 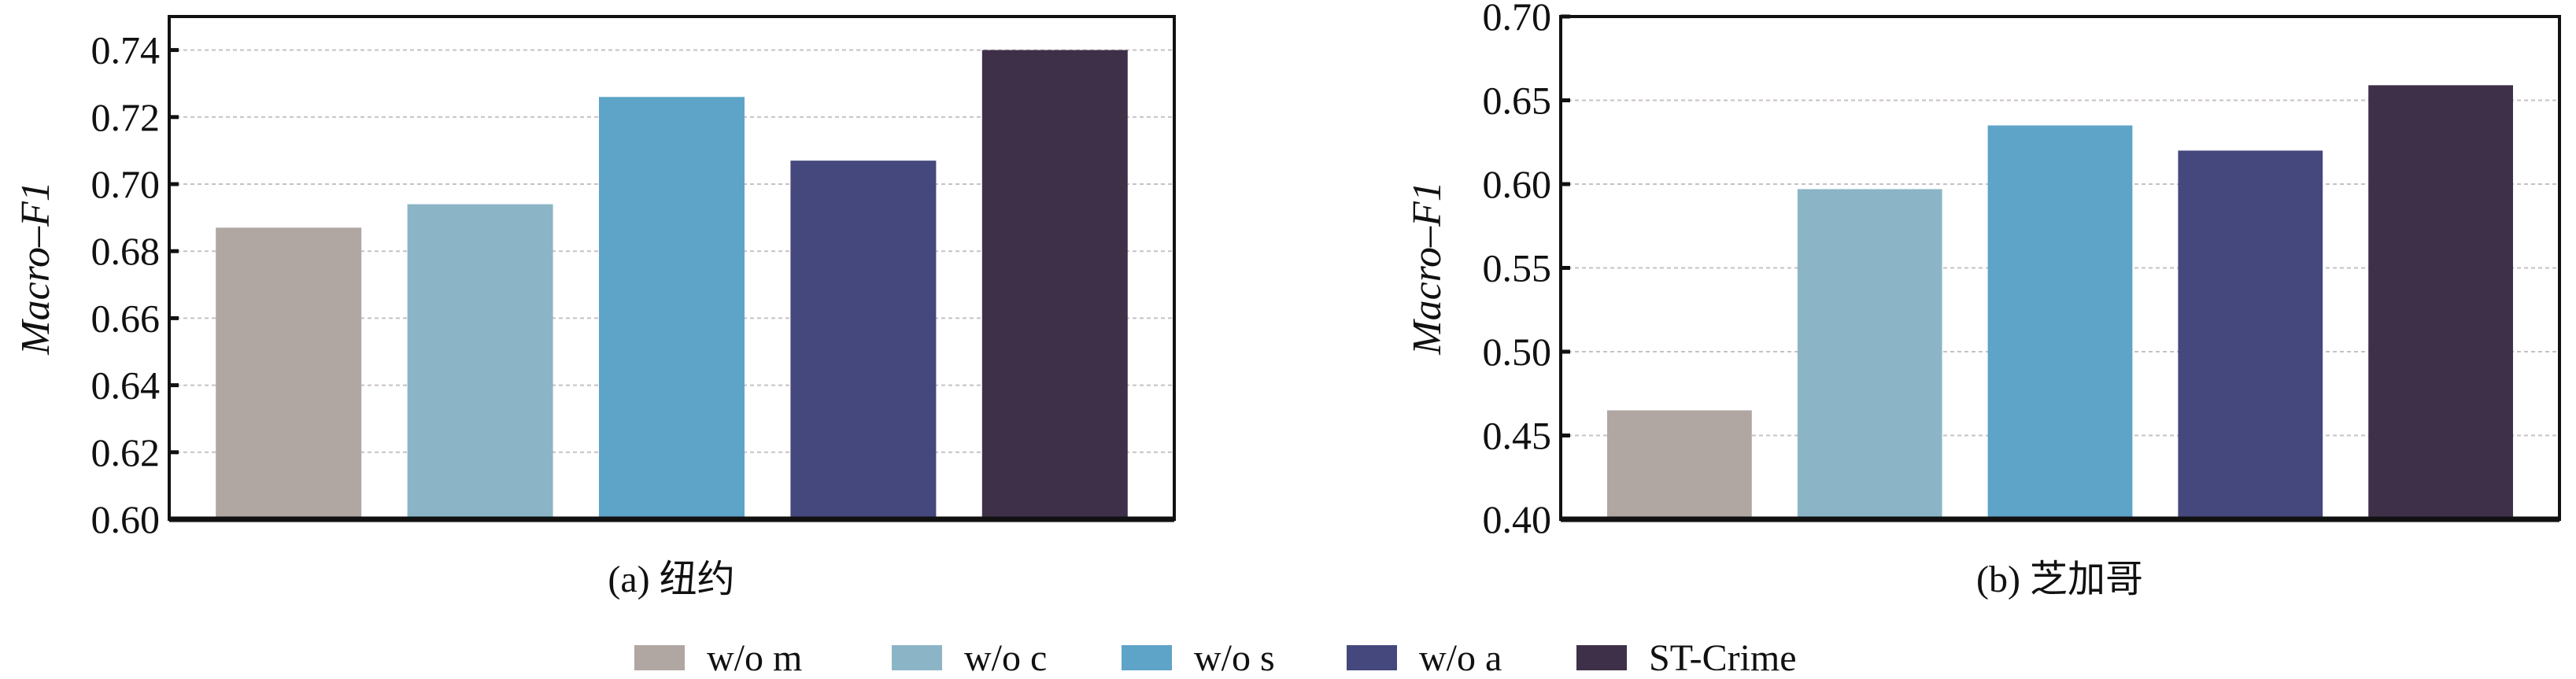 What do you see at coordinates (754, 658) in the screenshot?
I see `legend-label: w/o m` at bounding box center [754, 658].